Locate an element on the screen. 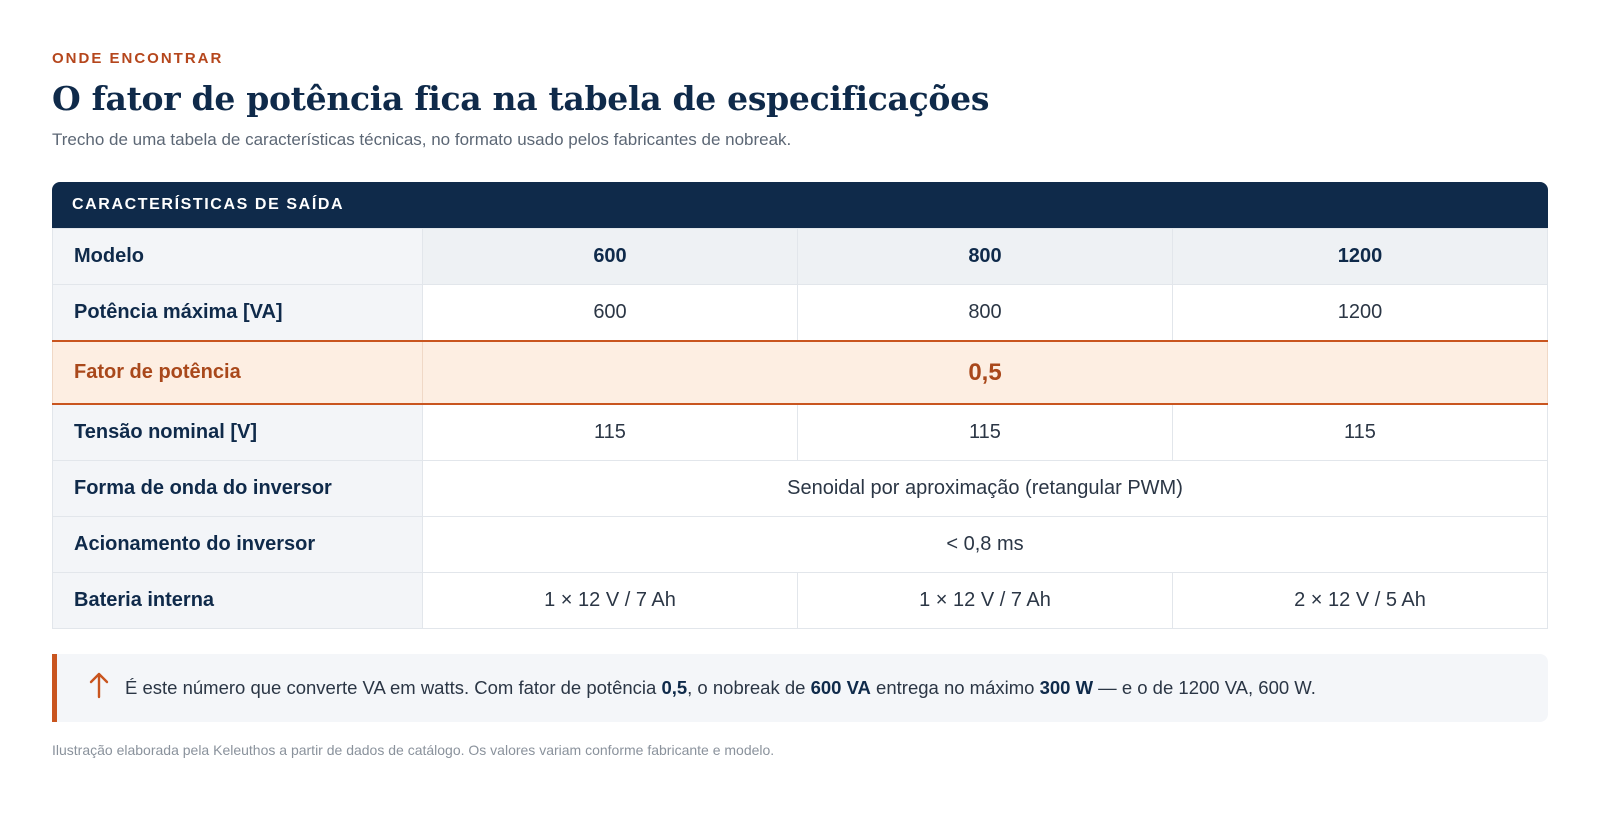 This screenshot has height=817, width=1600. callout-text-part: entrega no máximo is located at coordinates (955, 687).